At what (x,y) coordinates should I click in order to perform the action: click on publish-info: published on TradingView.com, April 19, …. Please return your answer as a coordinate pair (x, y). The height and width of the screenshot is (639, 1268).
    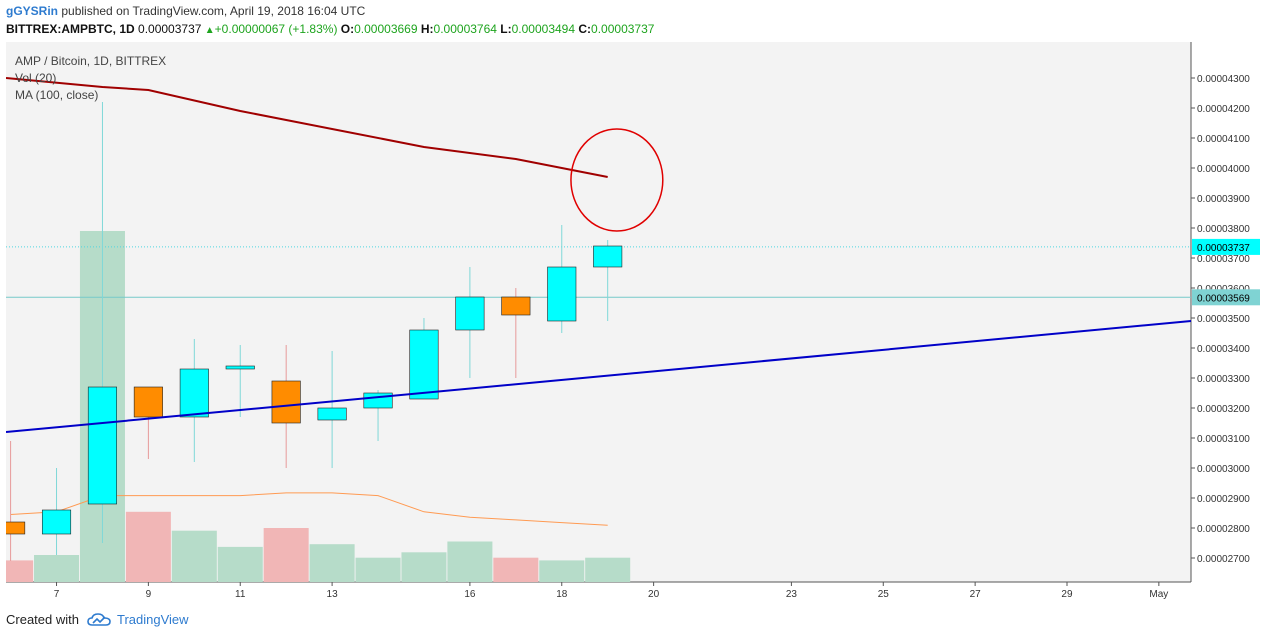
    Looking at the image, I should click on (213, 11).